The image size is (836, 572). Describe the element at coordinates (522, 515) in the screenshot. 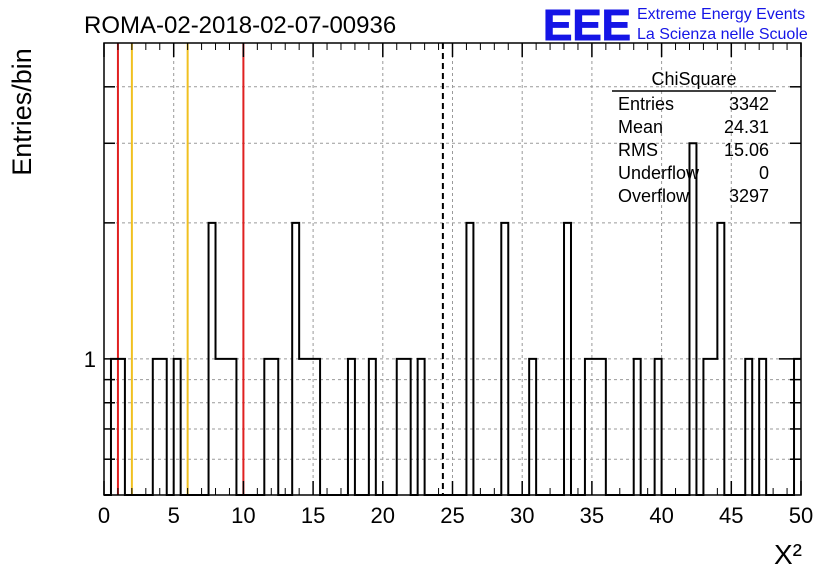

I see `x-tick-label: 30` at that location.